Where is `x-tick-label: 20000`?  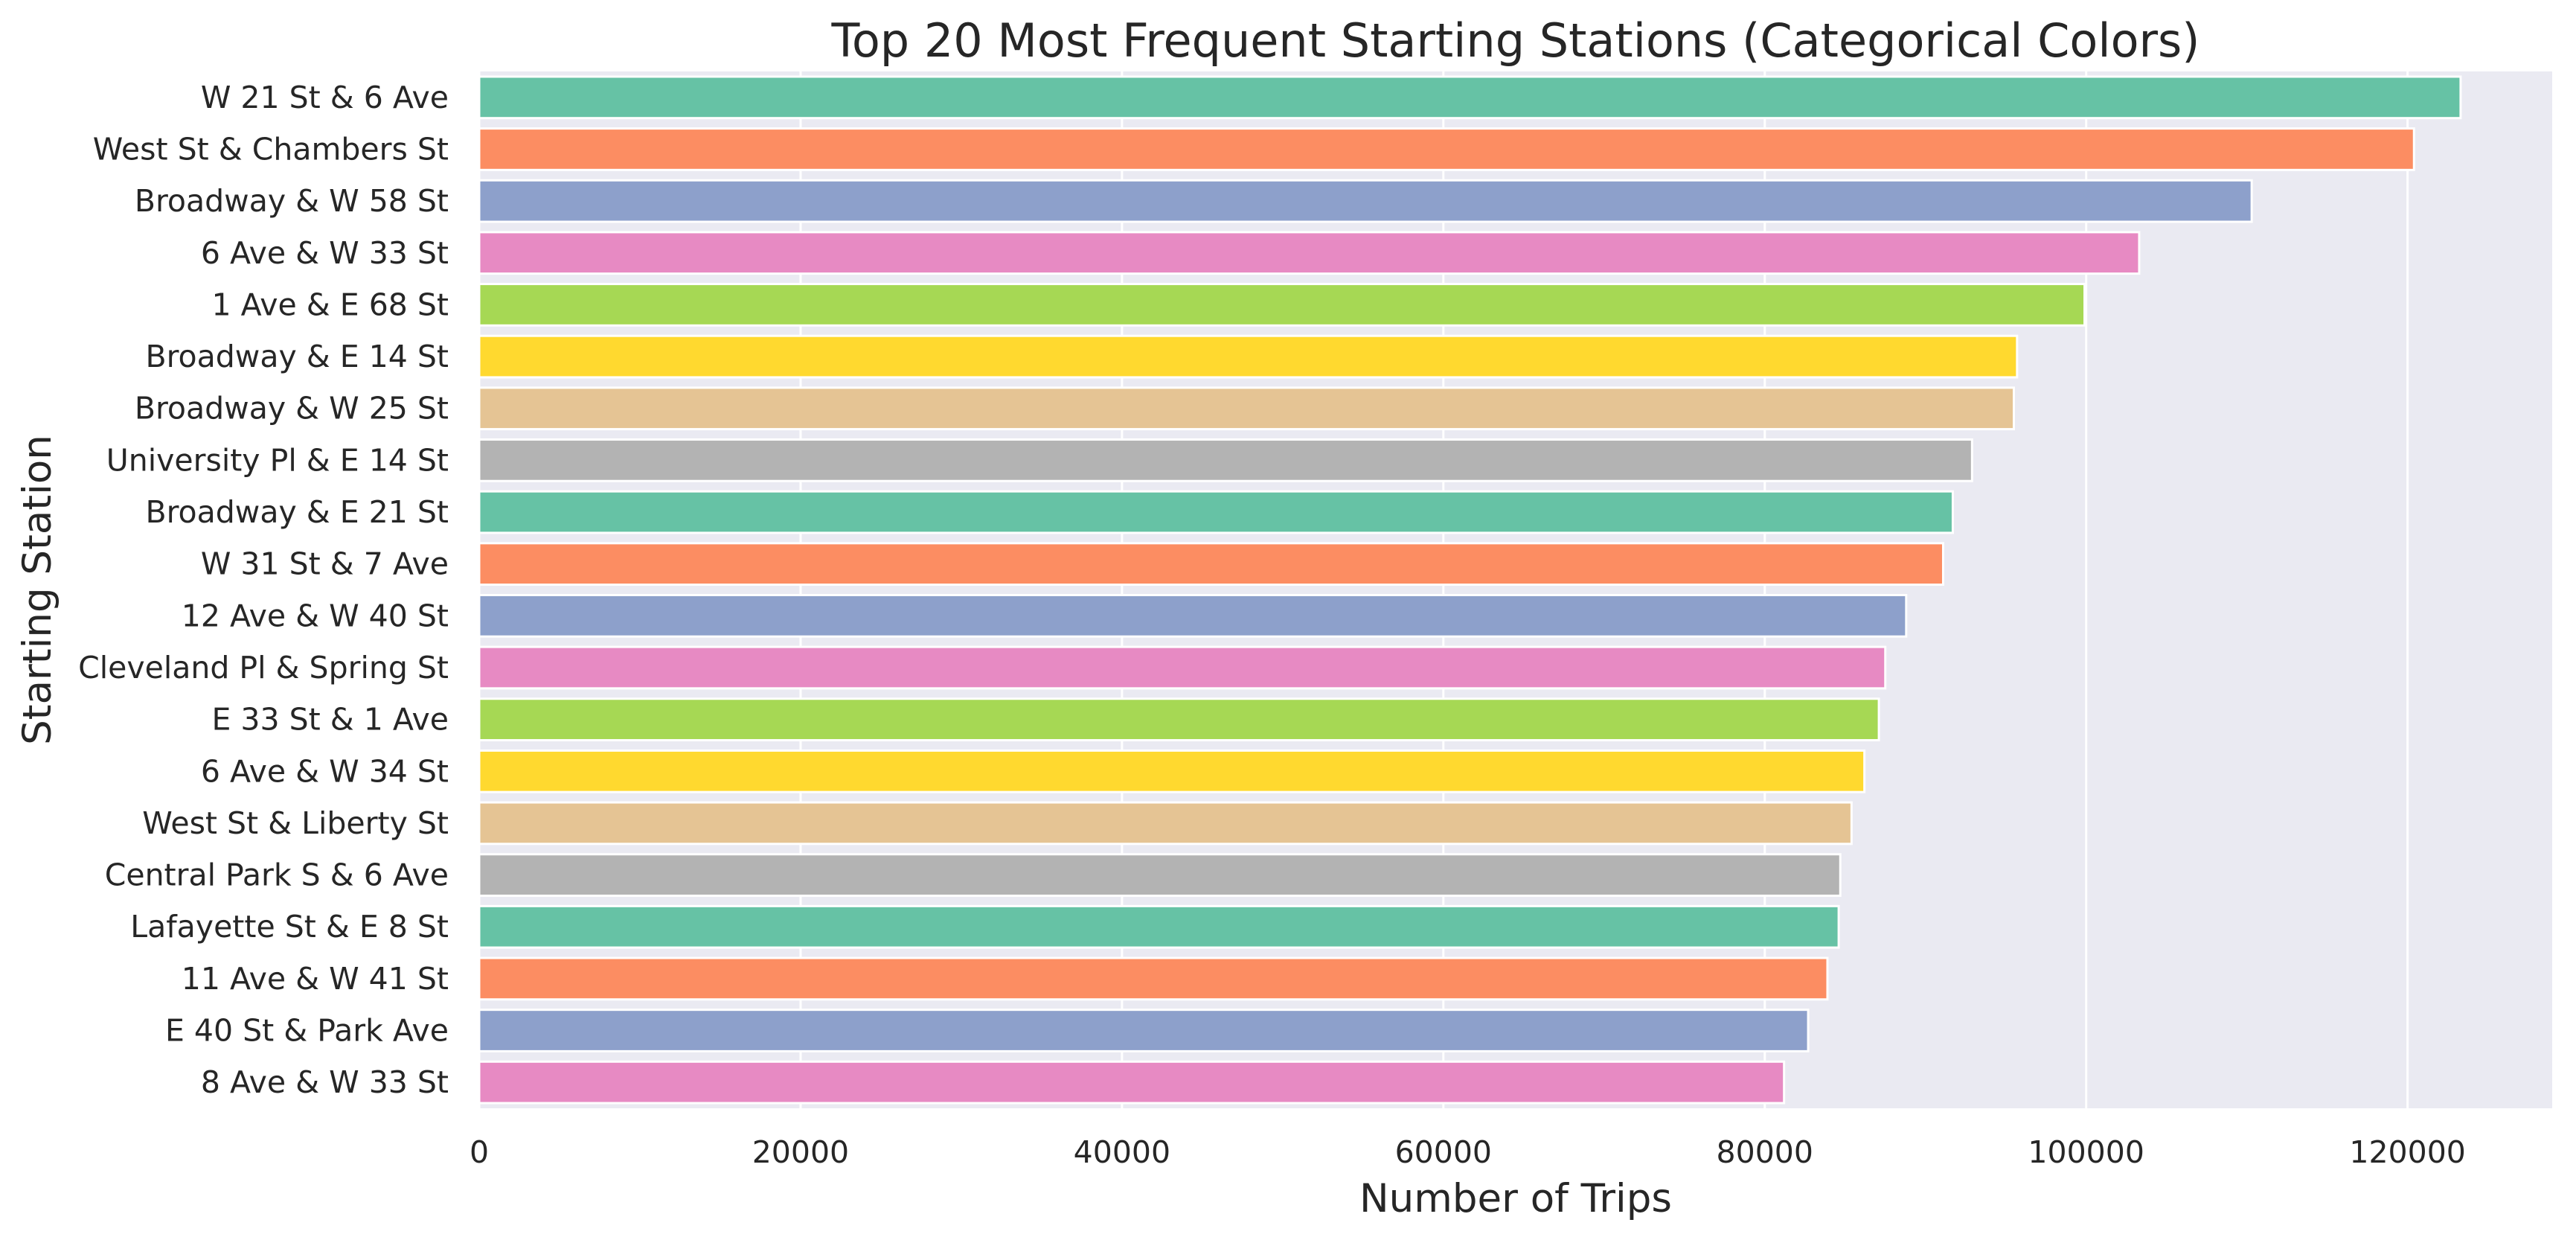 x-tick-label: 20000 is located at coordinates (801, 1152).